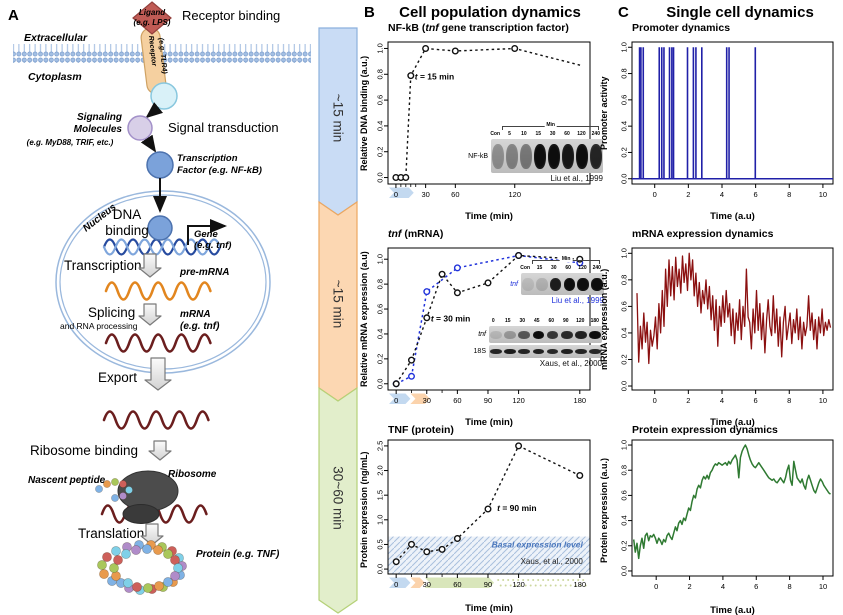 This screenshot has height=615, width=843. Describe the element at coordinates (55, 77) in the screenshot. I see `label-cytoplasm: Cytoplasm` at that location.